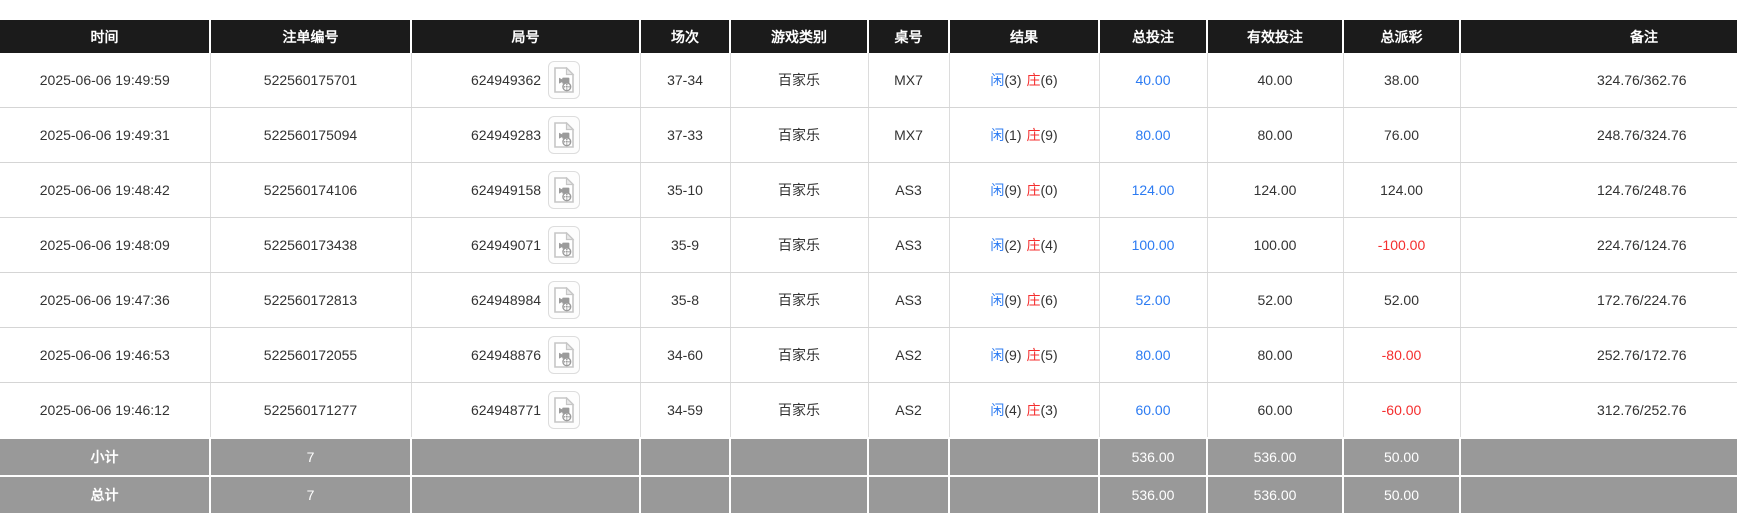 Image resolution: width=1737 pixels, height=530 pixels. What do you see at coordinates (1598, 300) in the screenshot?
I see `cell-remark: 172.76/224.76` at bounding box center [1598, 300].